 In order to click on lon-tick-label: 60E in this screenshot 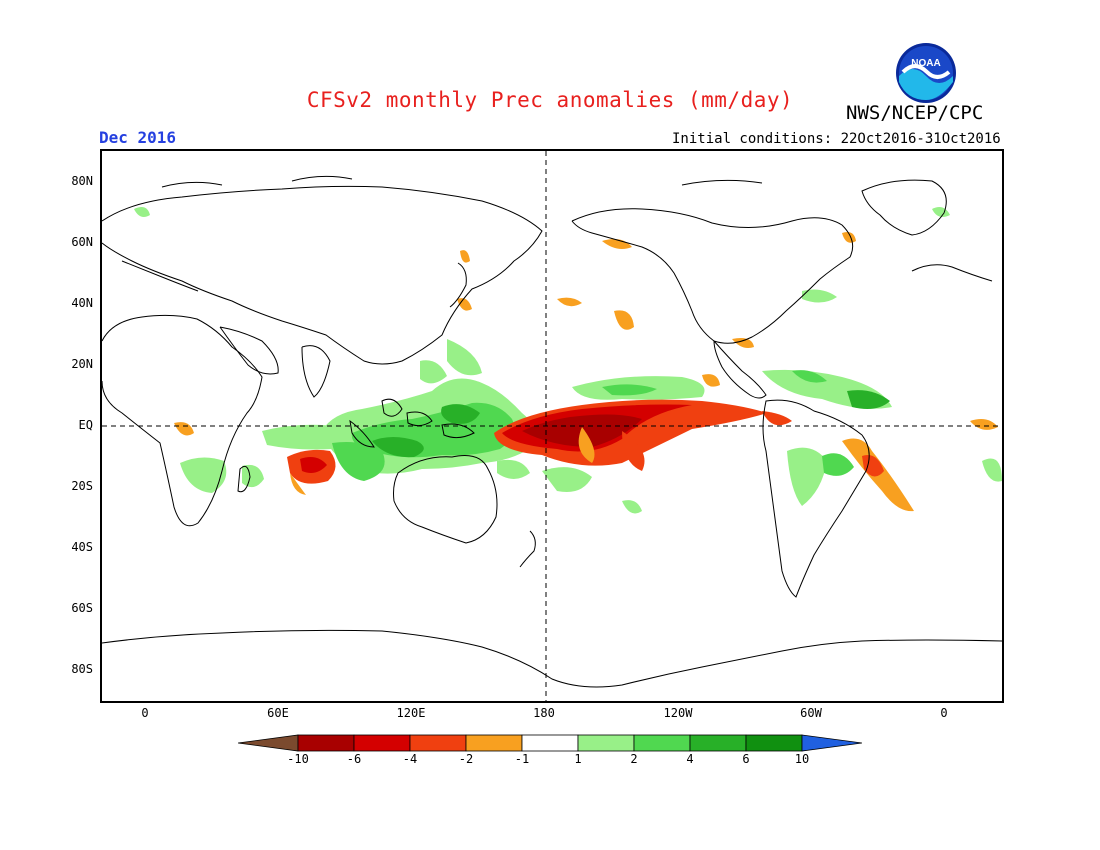, I will do `click(278, 713)`.